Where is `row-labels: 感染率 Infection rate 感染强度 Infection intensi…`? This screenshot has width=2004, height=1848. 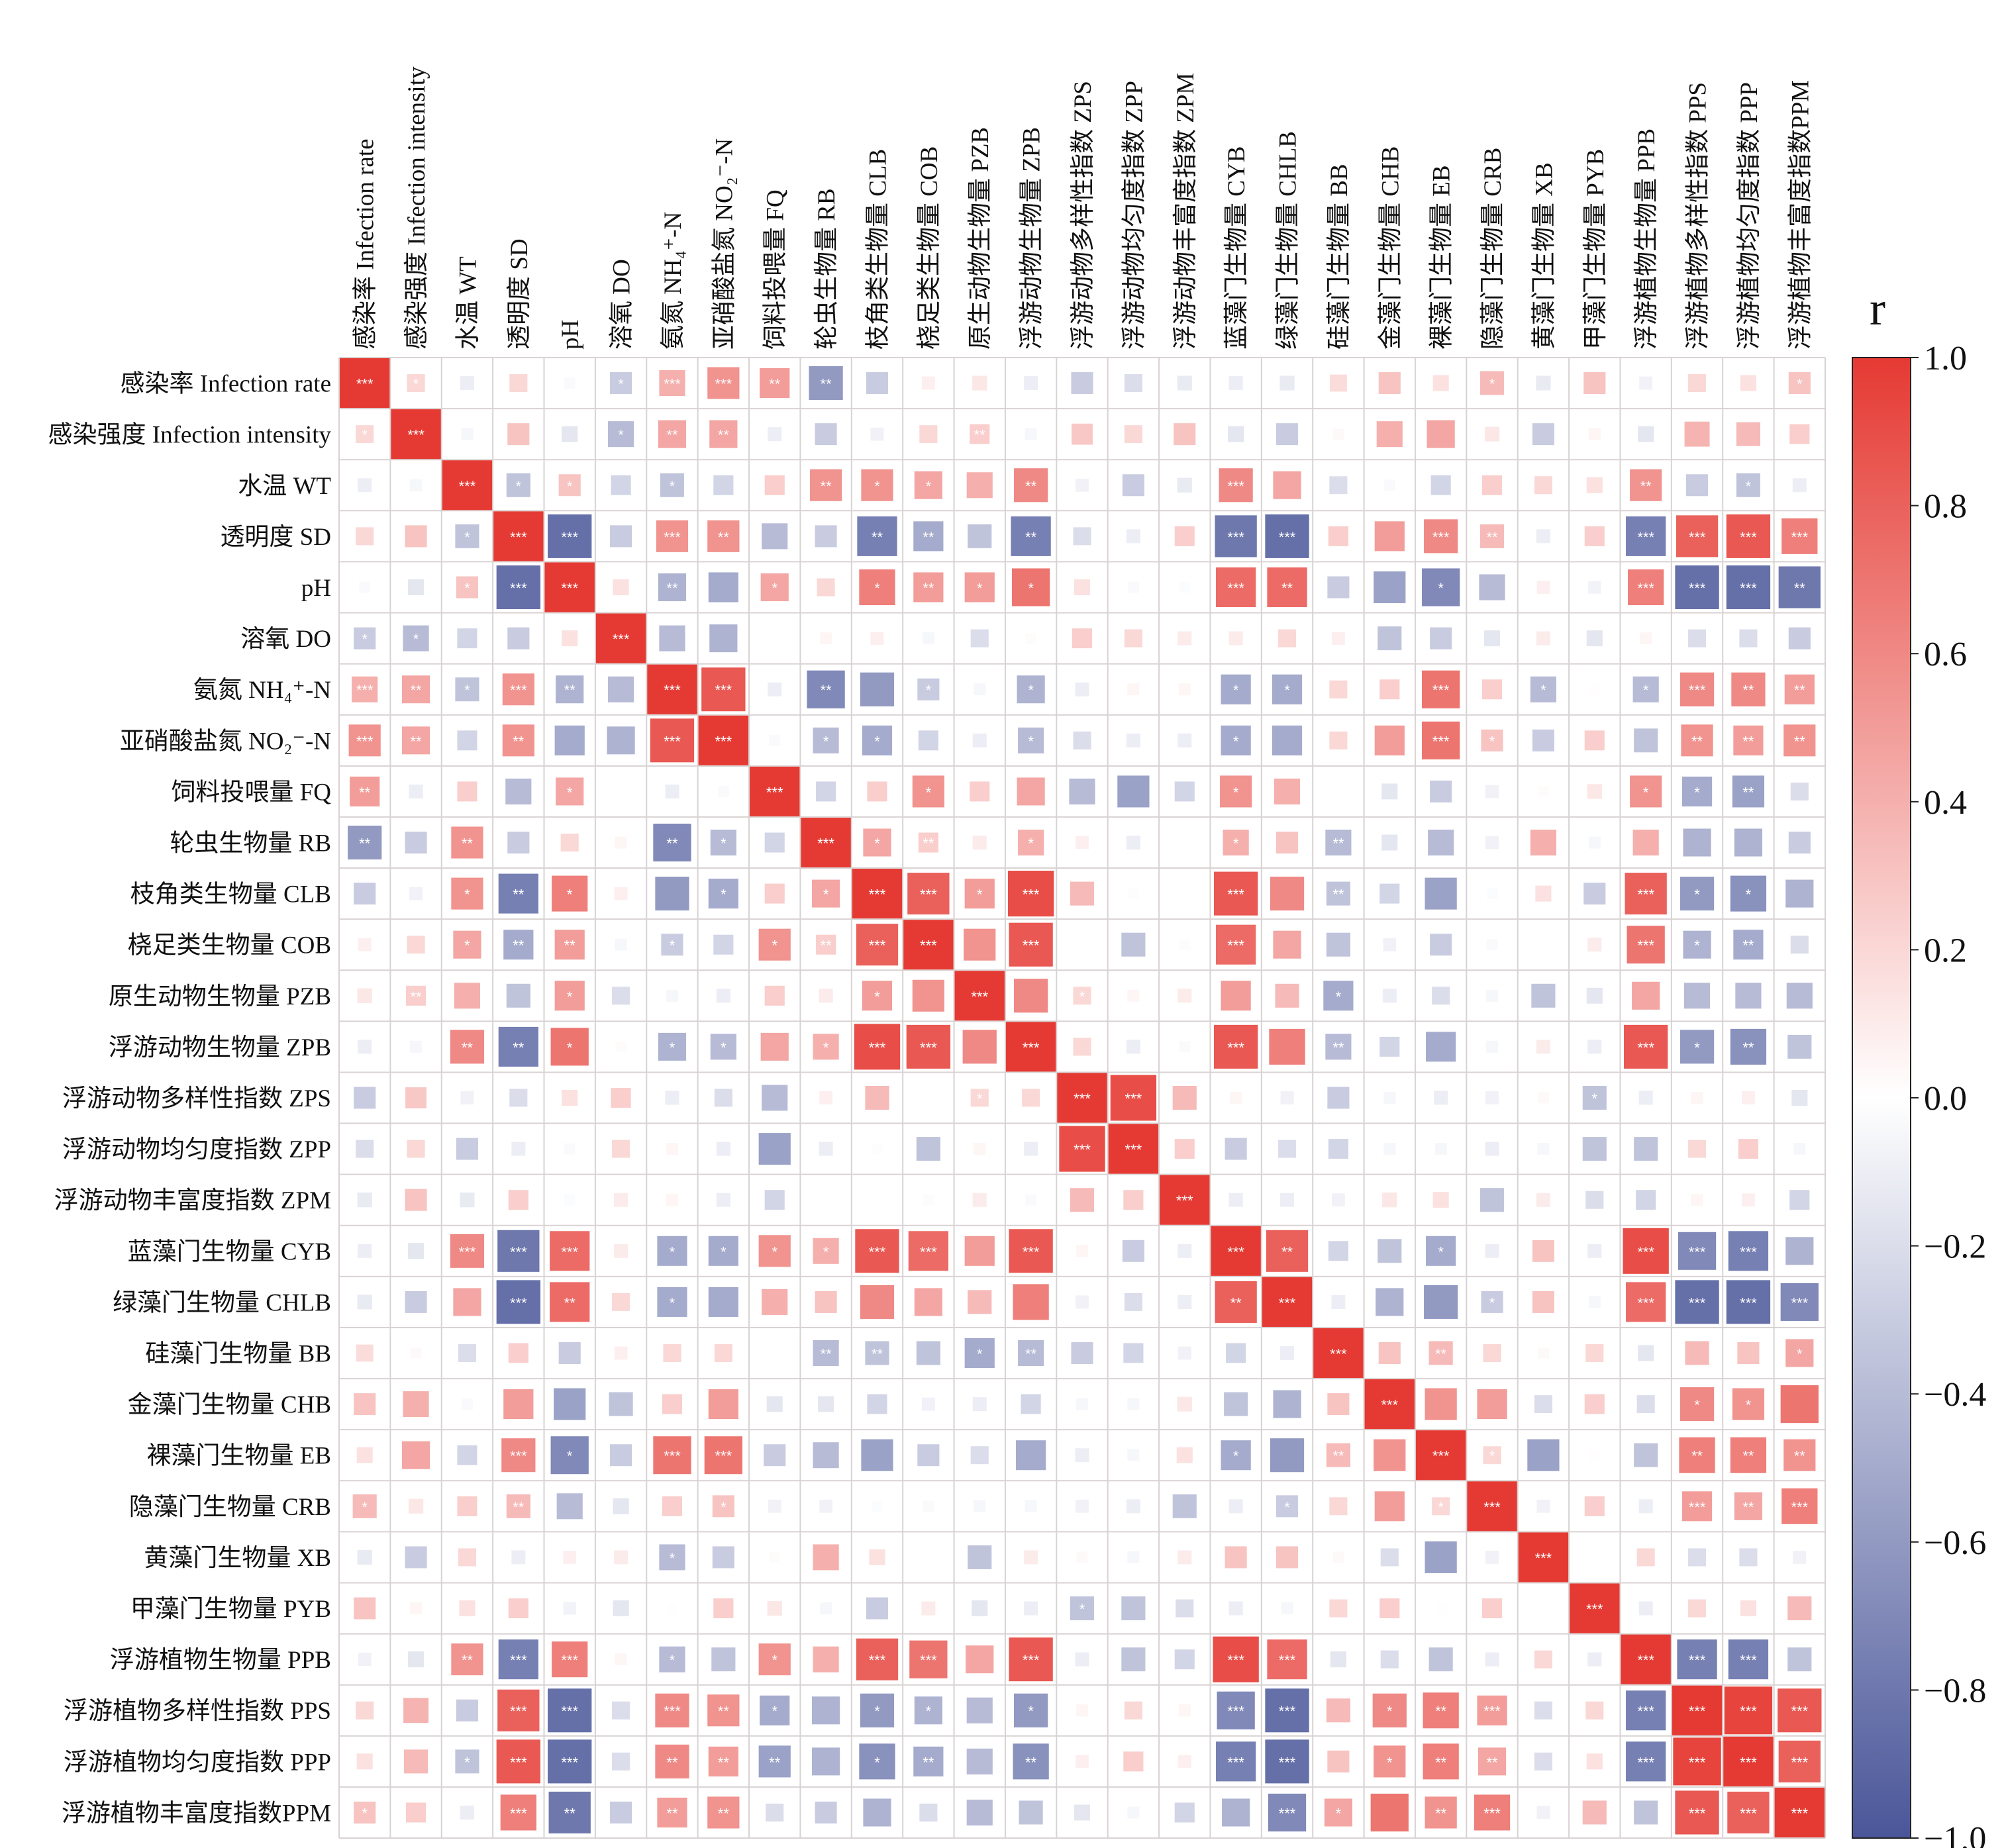
row-labels: 感染率 Infection rate 感染强度 Infection intensi… is located at coordinates (190, 1098).